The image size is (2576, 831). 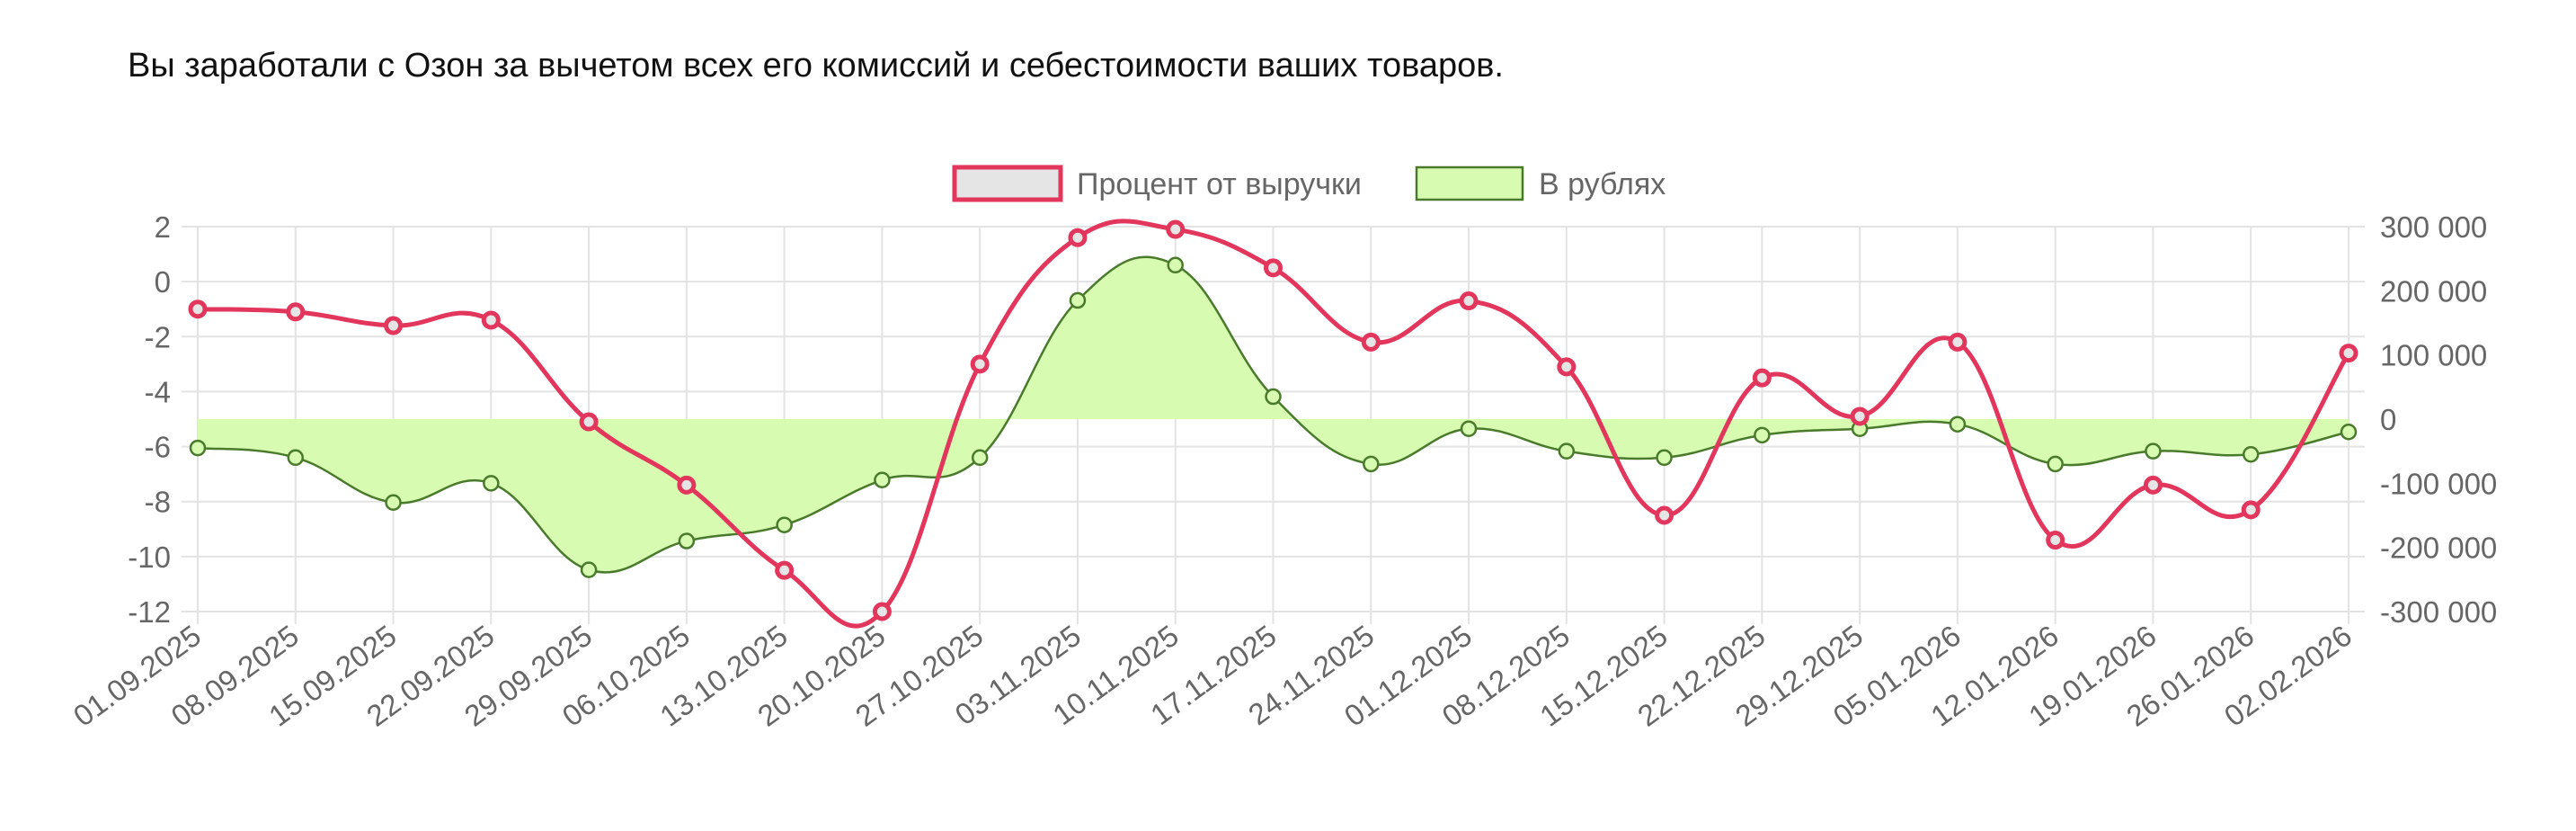 I want to click on y-right-tick-label: 0, so click(x=2388, y=419).